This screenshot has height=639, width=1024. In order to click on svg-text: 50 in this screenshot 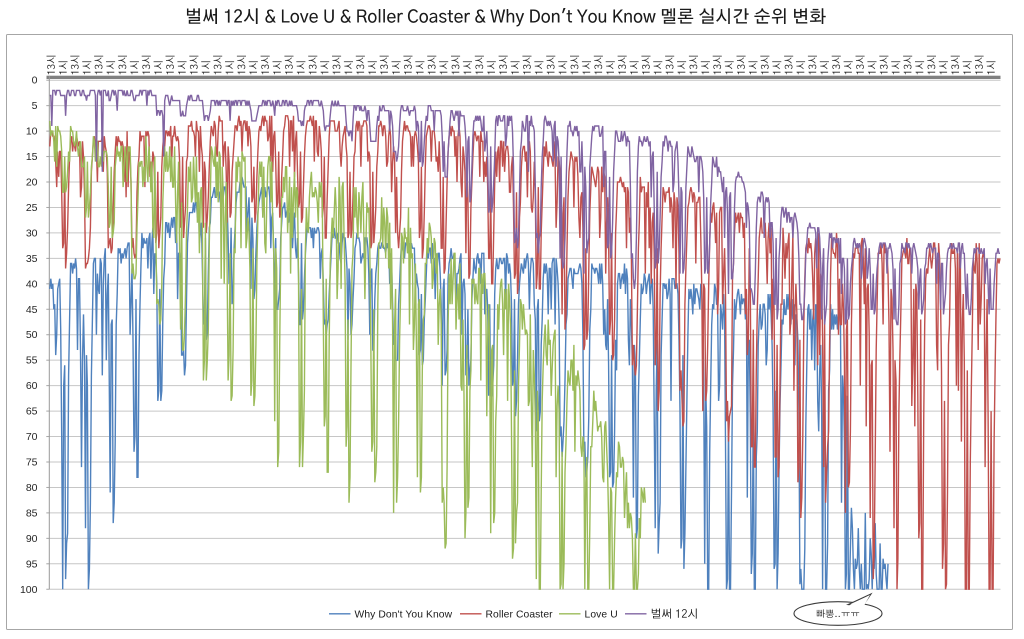, I will do `click(32, 335)`.